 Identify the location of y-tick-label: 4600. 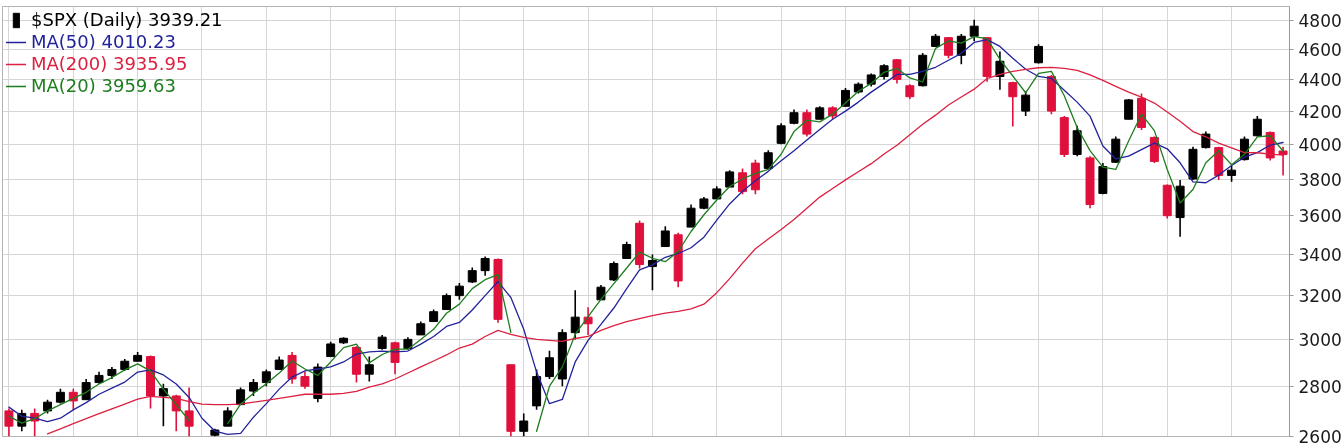
(1320, 49).